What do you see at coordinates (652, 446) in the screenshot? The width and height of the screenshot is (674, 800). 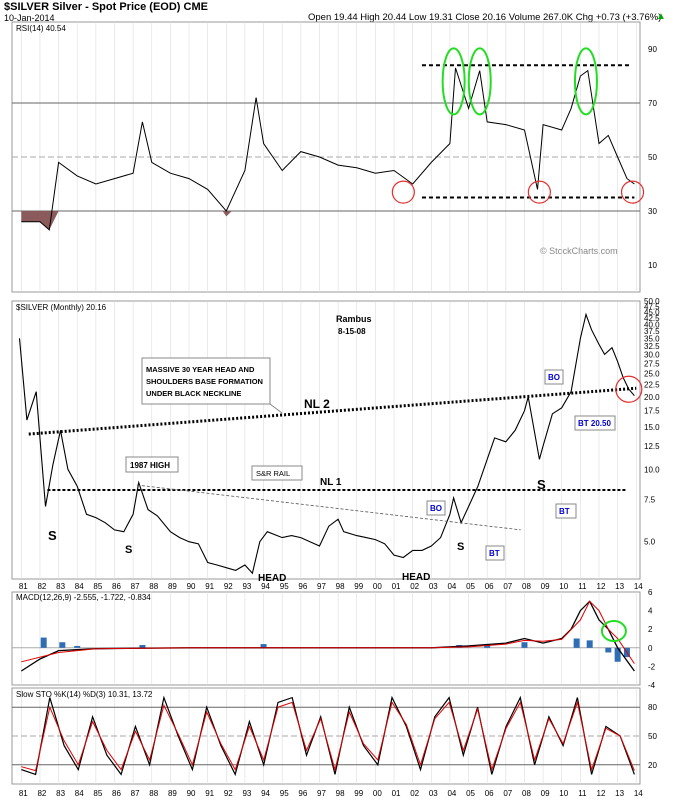 I see `price-ytick-12.5: 12.5` at bounding box center [652, 446].